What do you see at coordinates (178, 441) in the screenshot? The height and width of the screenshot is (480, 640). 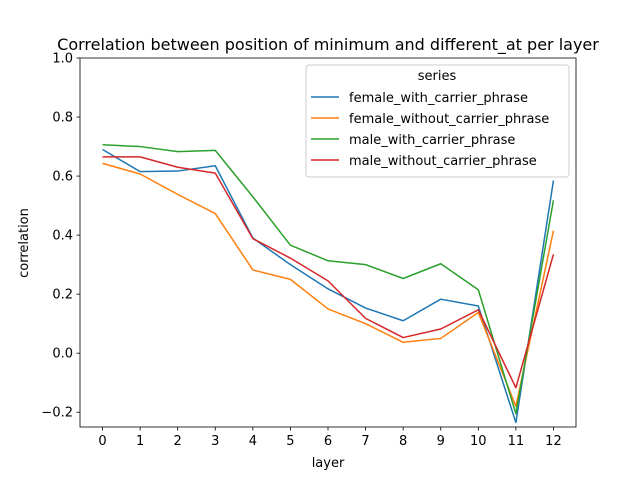 I see `x-tick-label: 2` at bounding box center [178, 441].